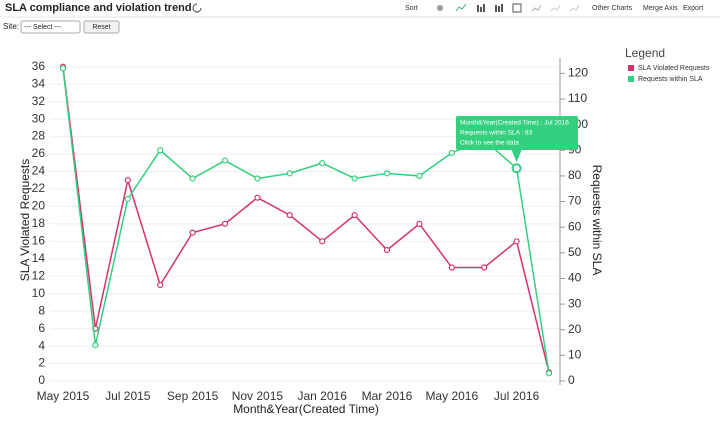  I want to click on y2-tick-label: 0, so click(571, 380).